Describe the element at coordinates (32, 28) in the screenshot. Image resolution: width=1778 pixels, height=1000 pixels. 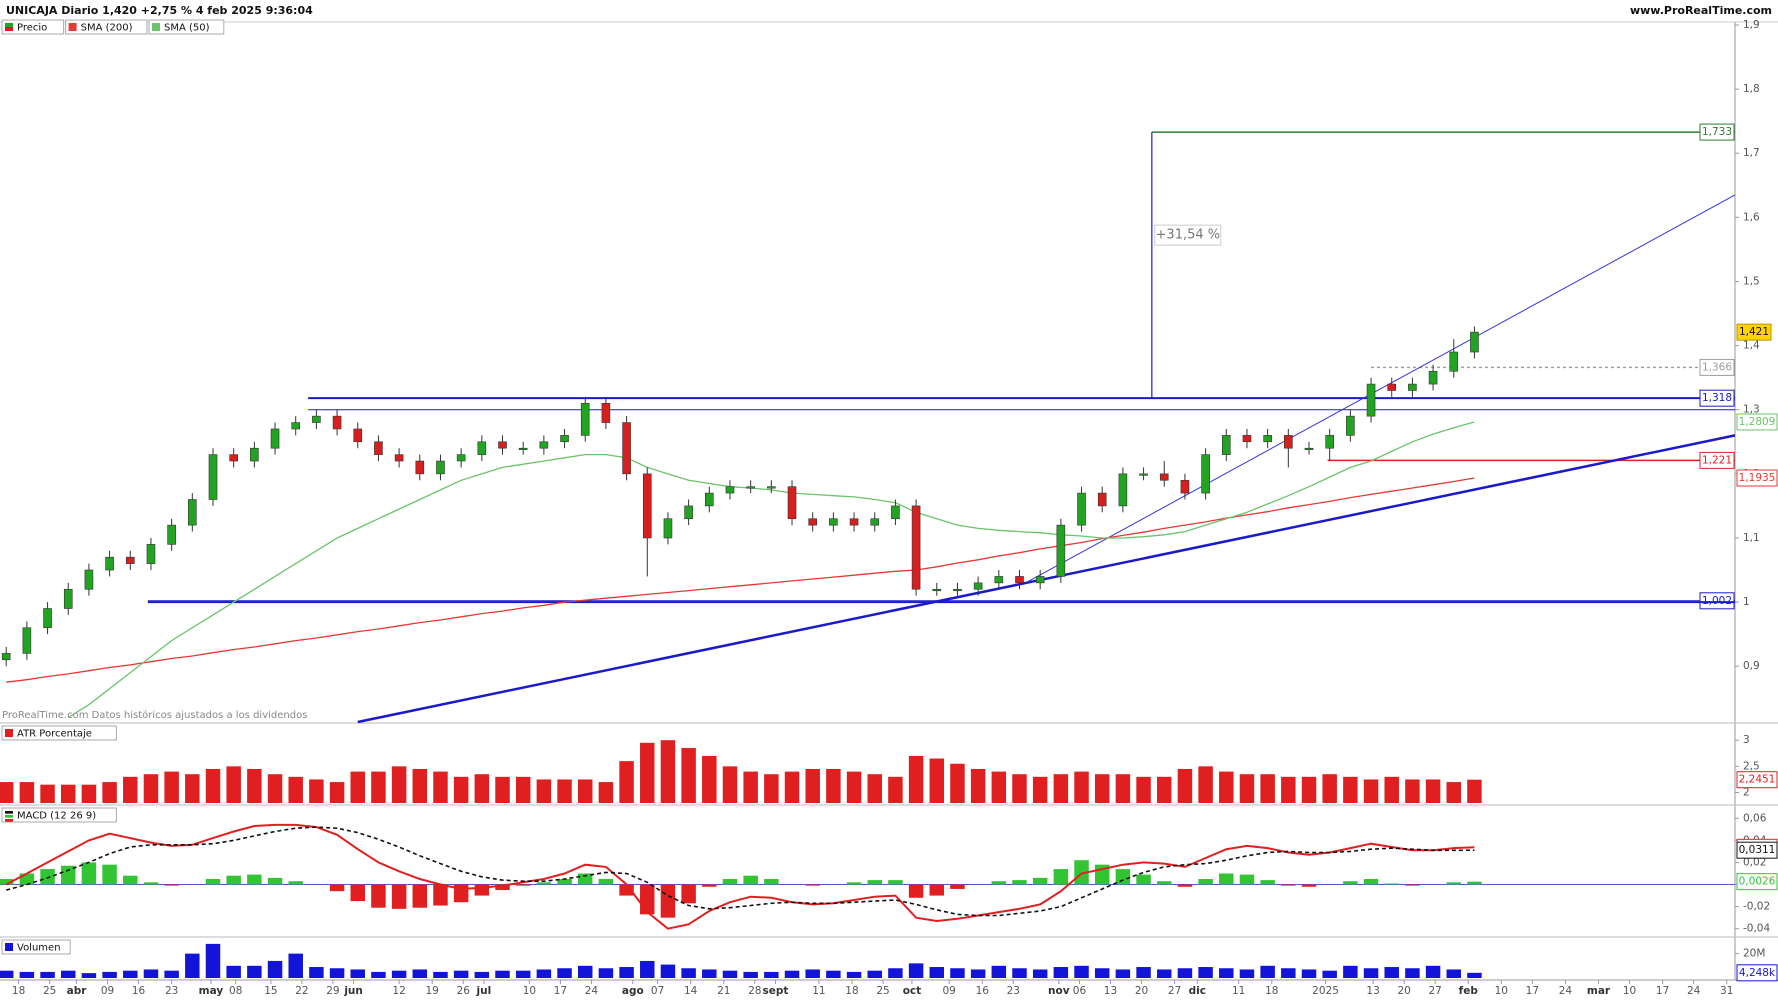
I see `legend-label: Precio` at that location.